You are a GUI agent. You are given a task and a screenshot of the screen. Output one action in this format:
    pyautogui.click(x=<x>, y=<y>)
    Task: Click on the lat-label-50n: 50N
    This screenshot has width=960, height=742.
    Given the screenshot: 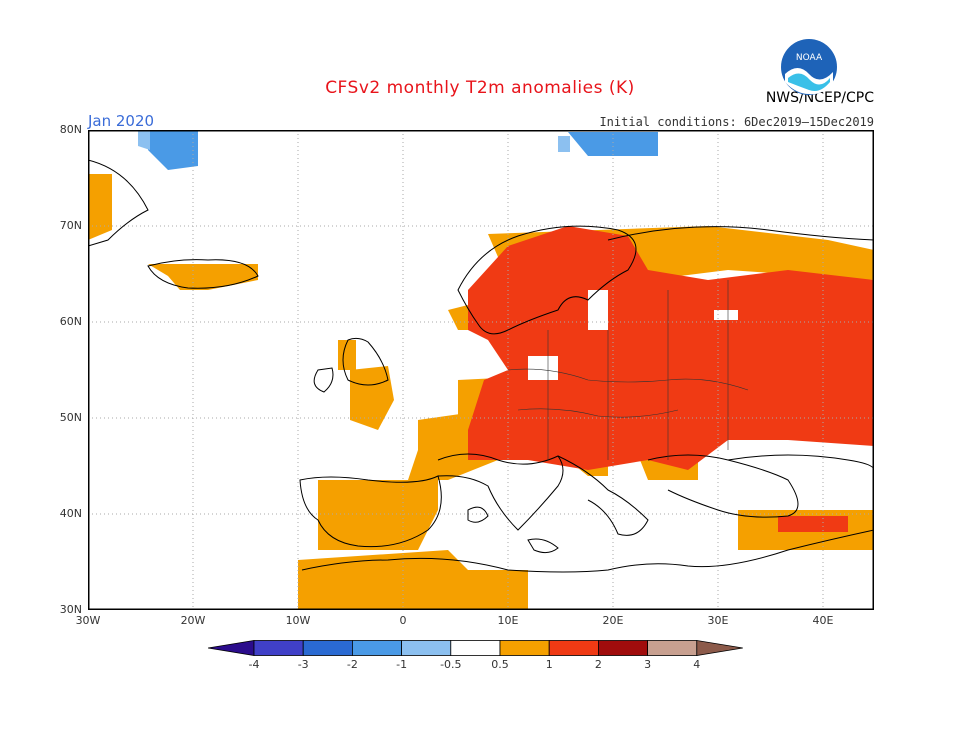 What is the action you would take?
    pyautogui.click(x=70, y=417)
    